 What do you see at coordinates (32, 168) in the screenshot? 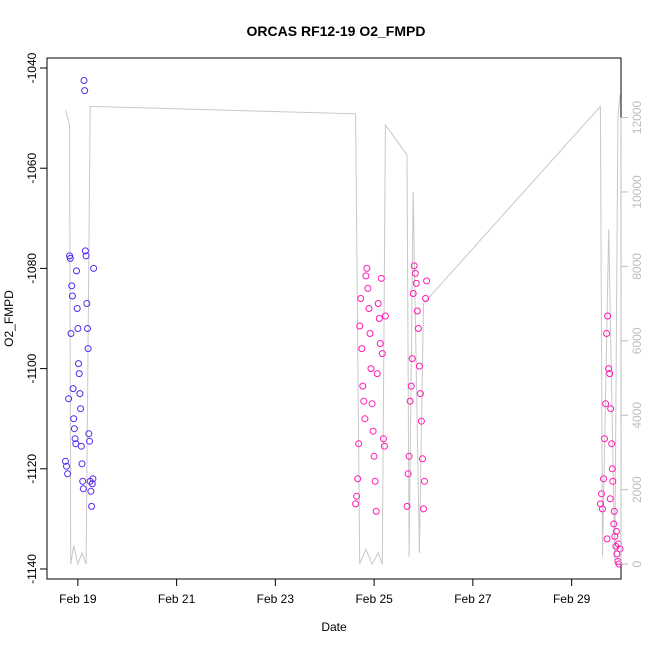
I see `y-tick-label: -1060` at bounding box center [32, 168].